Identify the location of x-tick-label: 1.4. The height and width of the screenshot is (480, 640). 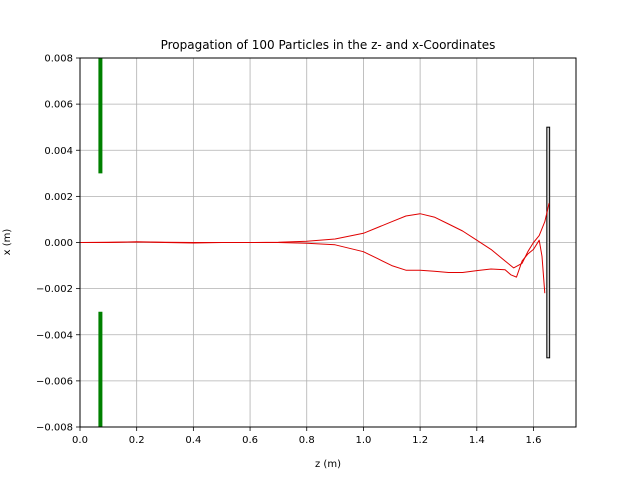
(477, 440).